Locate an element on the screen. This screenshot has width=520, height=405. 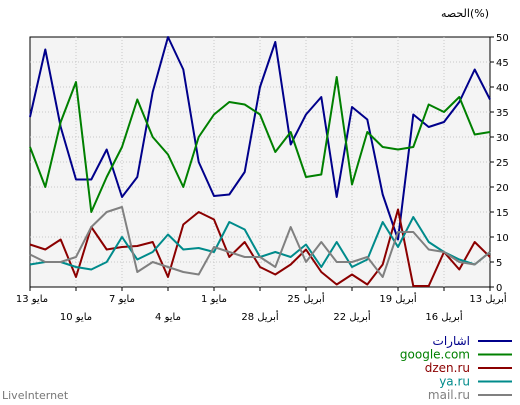
y-axis-label: الحصه(%) is located at coordinates (465, 13).